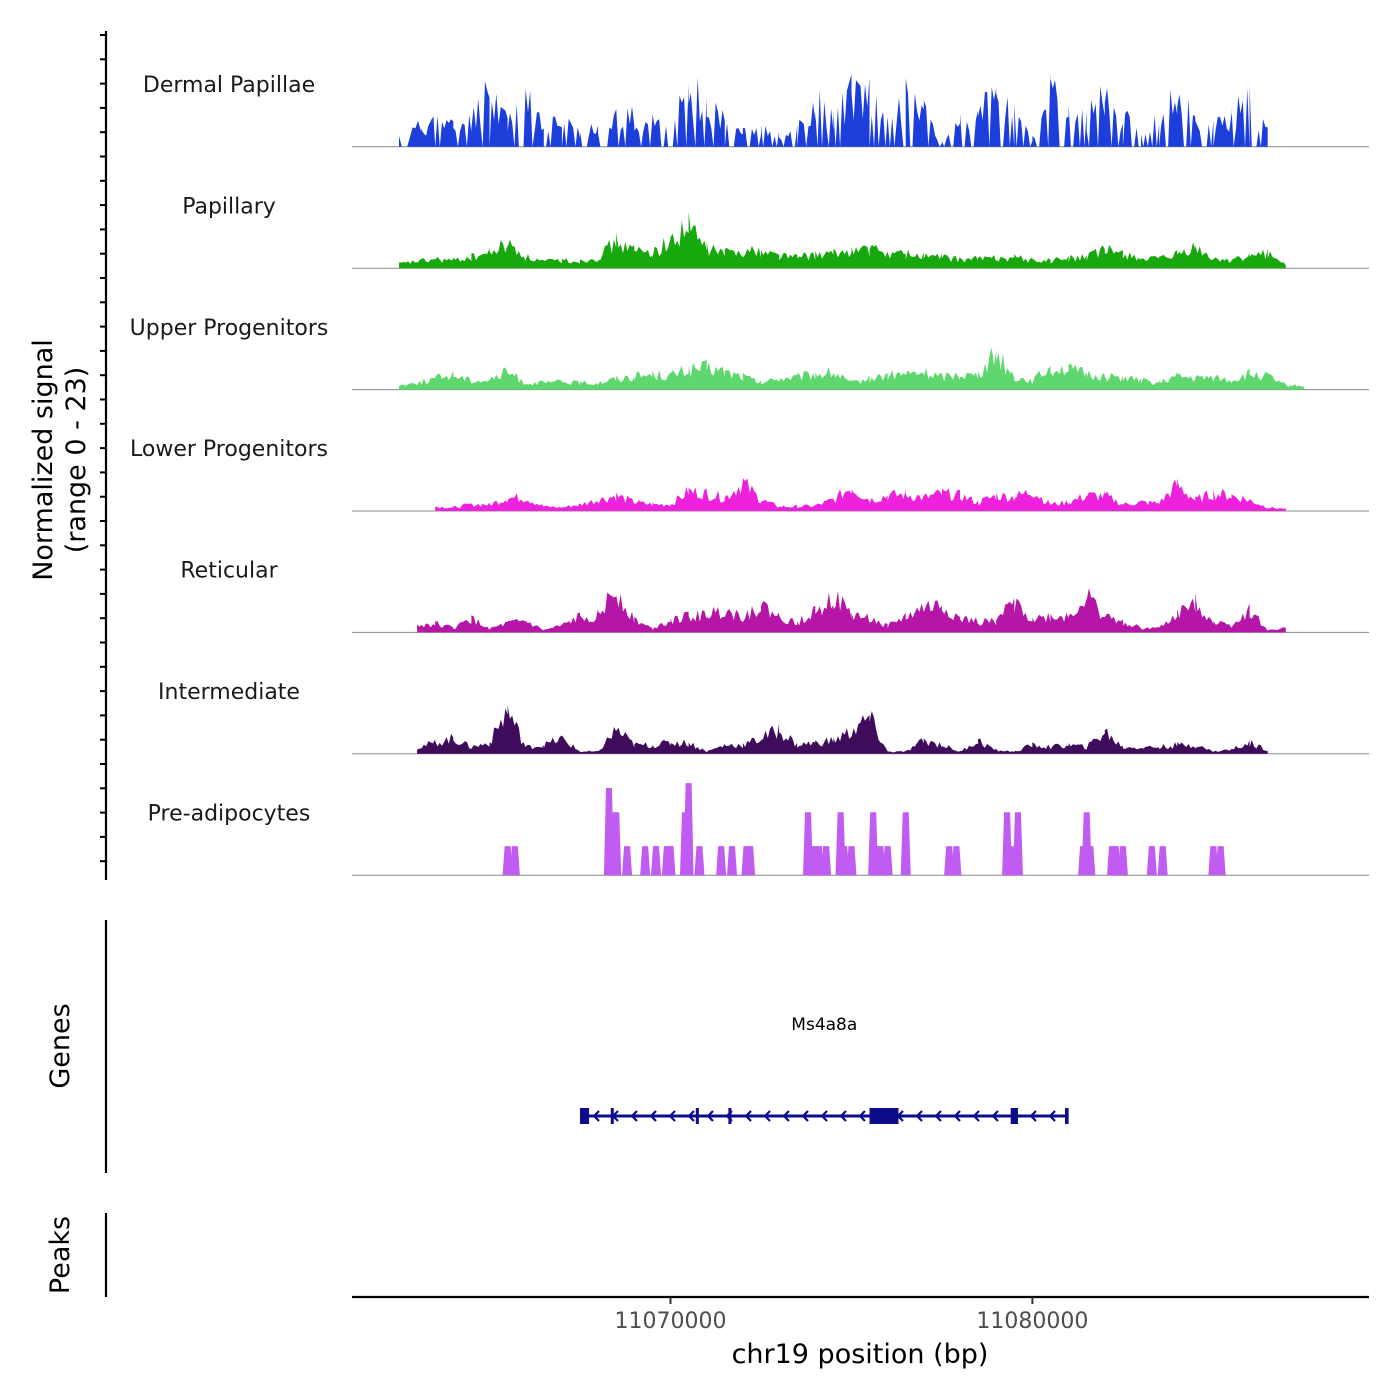 The width and height of the screenshot is (1400, 1400). Describe the element at coordinates (860, 1354) in the screenshot. I see `x-axis-label: chr19 position (bp)` at that location.